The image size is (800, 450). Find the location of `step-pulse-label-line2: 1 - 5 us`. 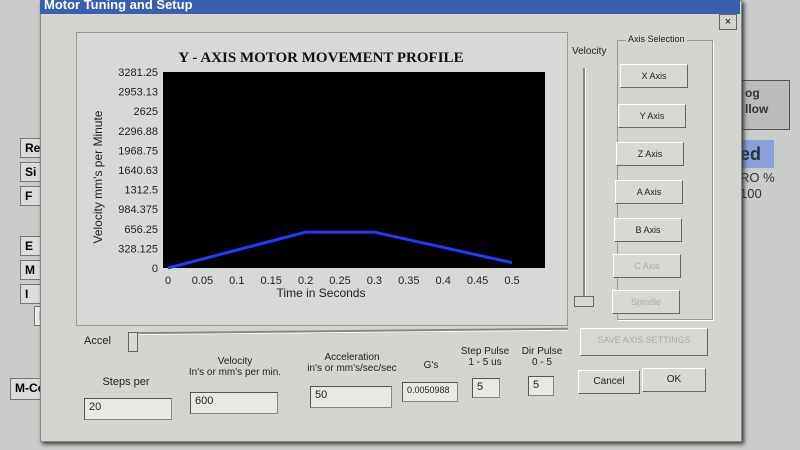

step-pulse-label-line2: 1 - 5 us is located at coordinates (485, 362).